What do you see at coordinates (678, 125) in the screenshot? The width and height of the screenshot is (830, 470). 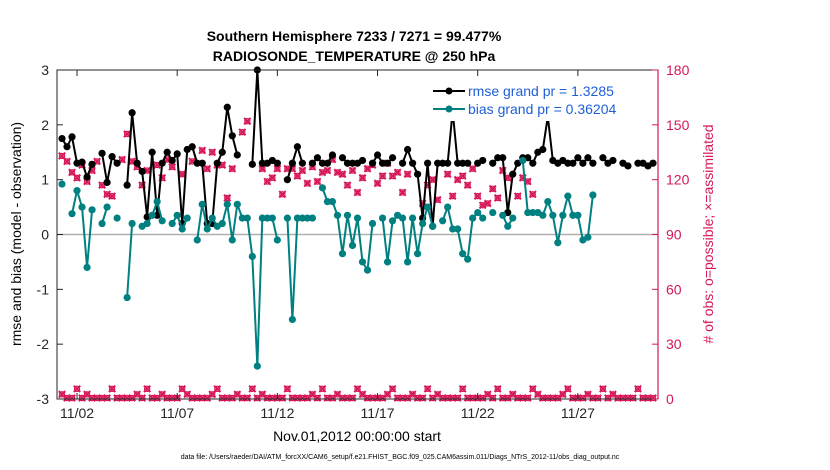 I see `y-tick-label-right: 150` at bounding box center [678, 125].